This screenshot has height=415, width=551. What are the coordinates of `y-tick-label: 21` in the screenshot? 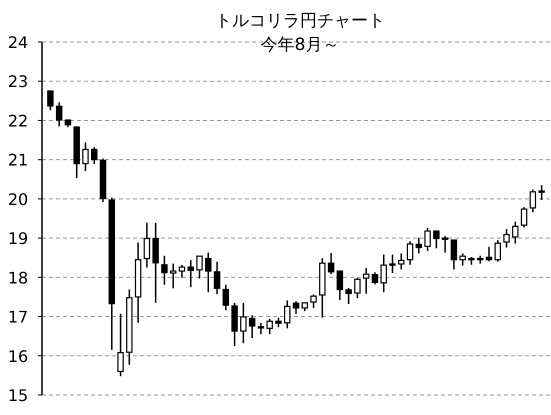 It's located at (18, 160).